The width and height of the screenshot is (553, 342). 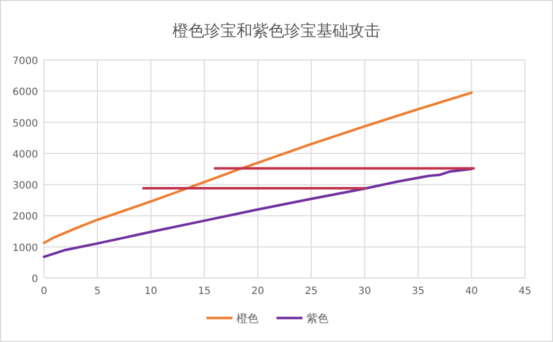 I want to click on y-tick-label: 7000, so click(x=25, y=61).